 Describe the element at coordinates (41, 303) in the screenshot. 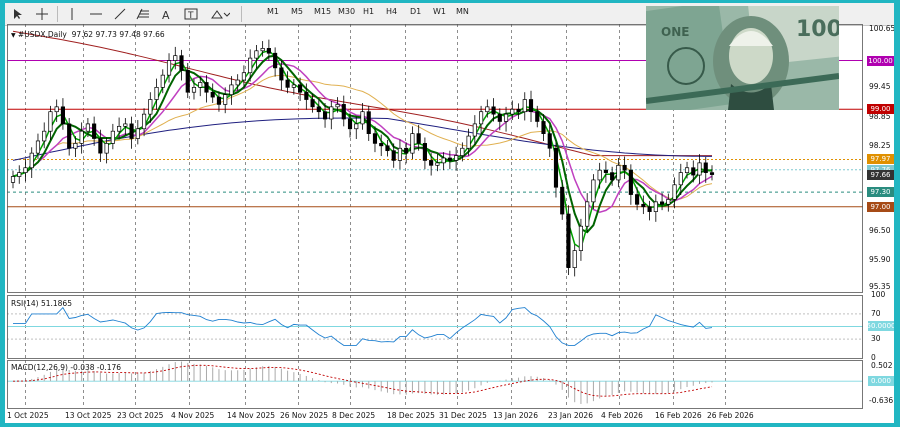

I see `rsi-title: RSI(14) 51.1865` at that location.